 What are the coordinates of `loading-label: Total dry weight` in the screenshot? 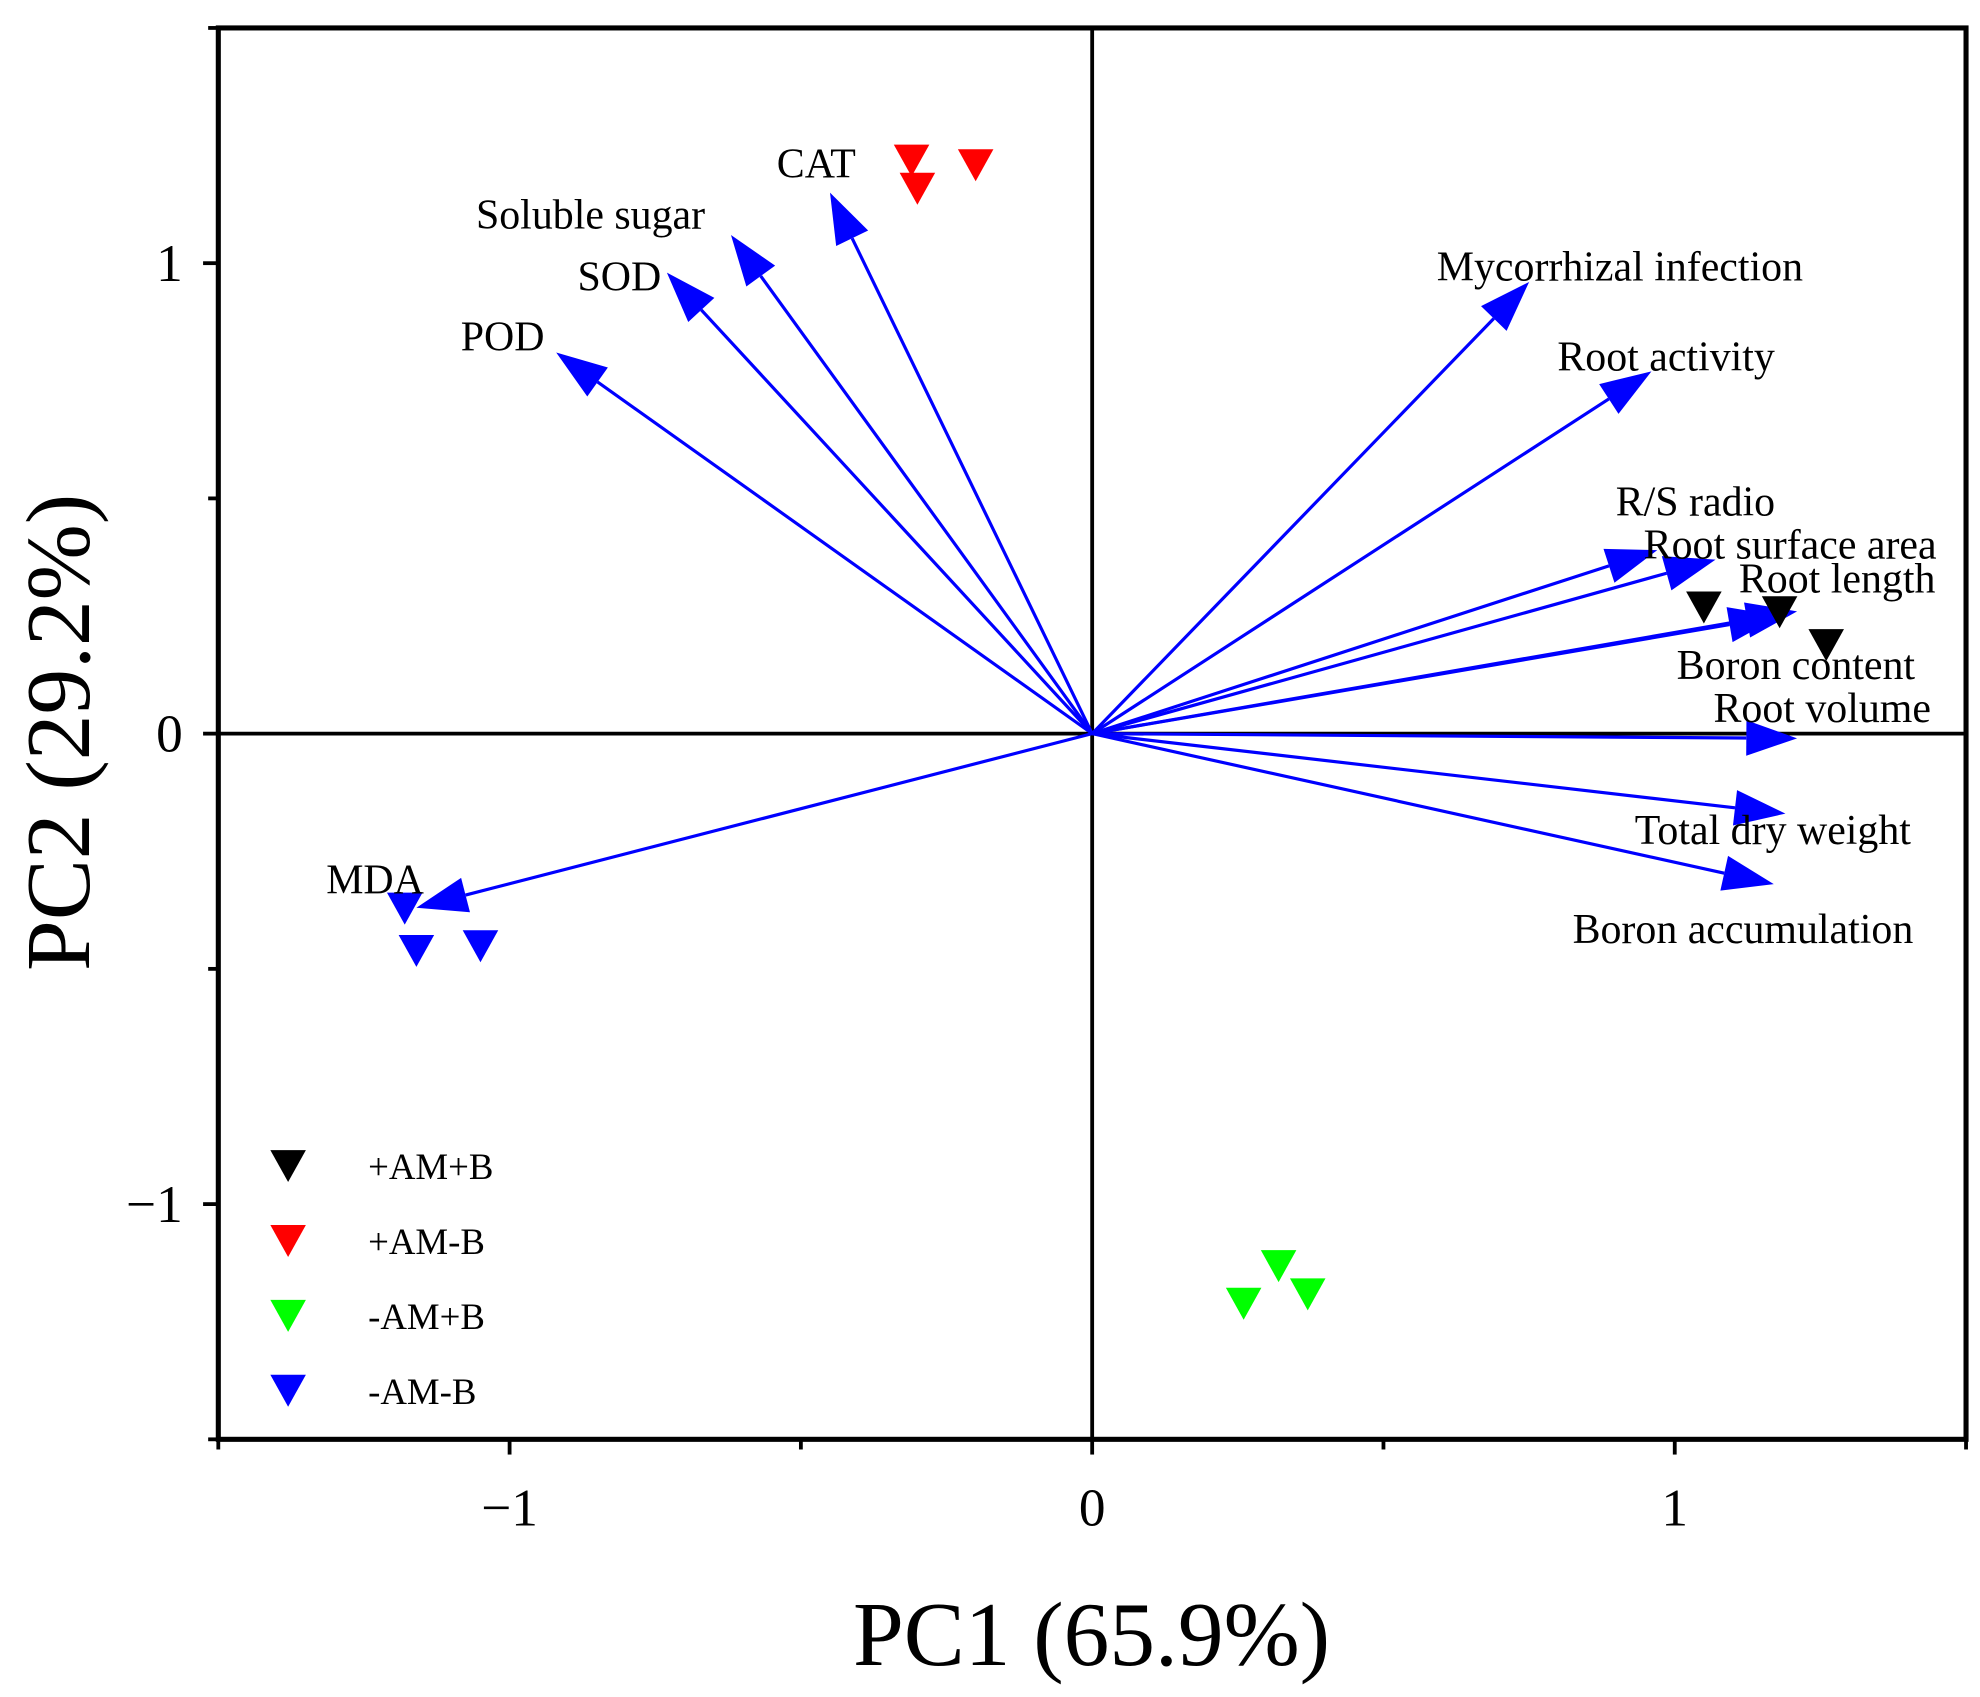 It's located at (1773, 831).